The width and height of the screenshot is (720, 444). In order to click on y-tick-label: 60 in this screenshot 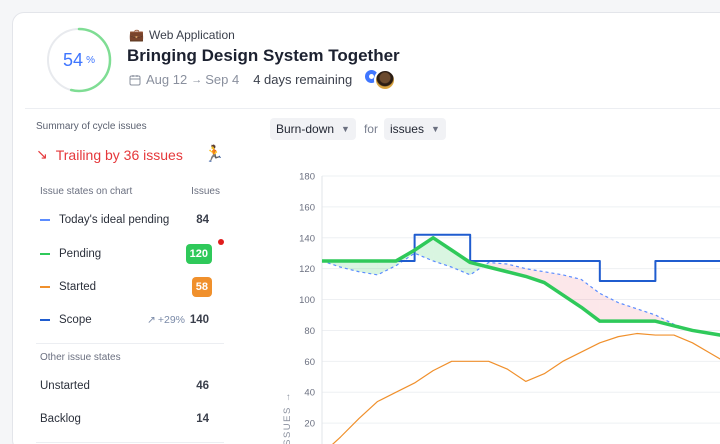, I will do `click(309, 362)`.